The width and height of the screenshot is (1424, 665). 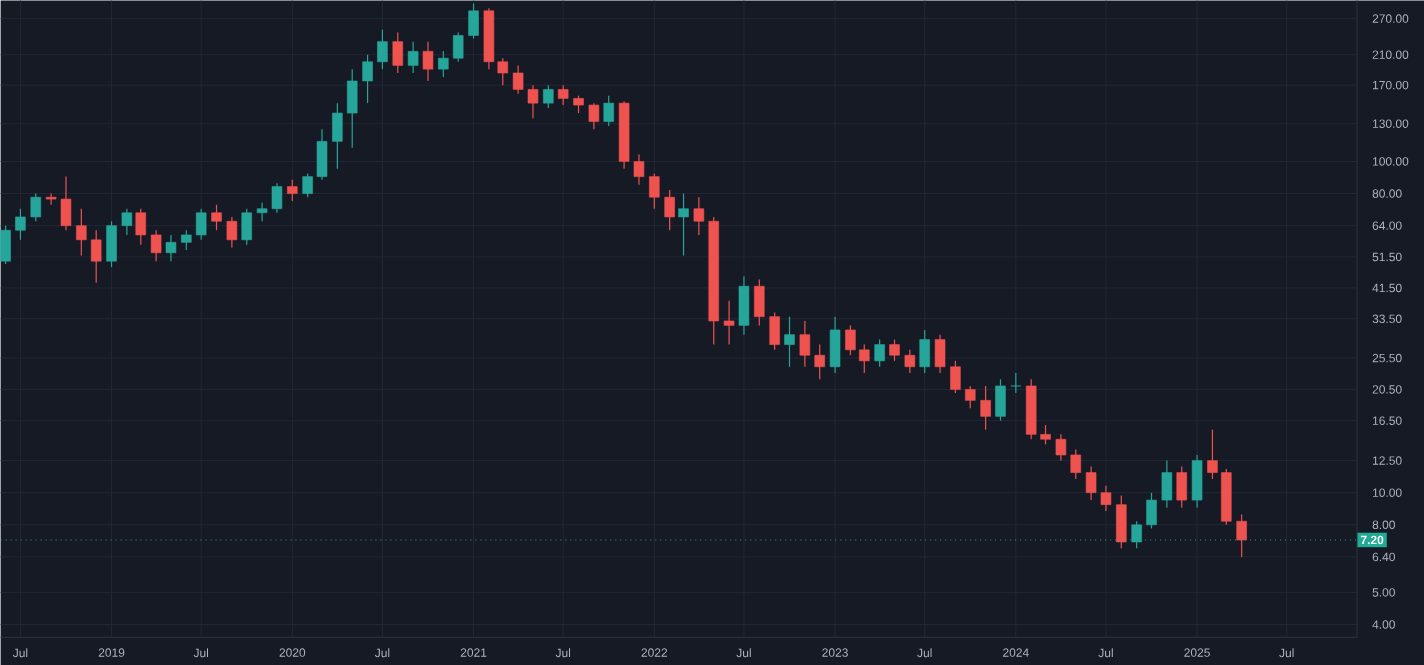 What do you see at coordinates (1391, 85) in the screenshot?
I see `y-tick-label: 170.00` at bounding box center [1391, 85].